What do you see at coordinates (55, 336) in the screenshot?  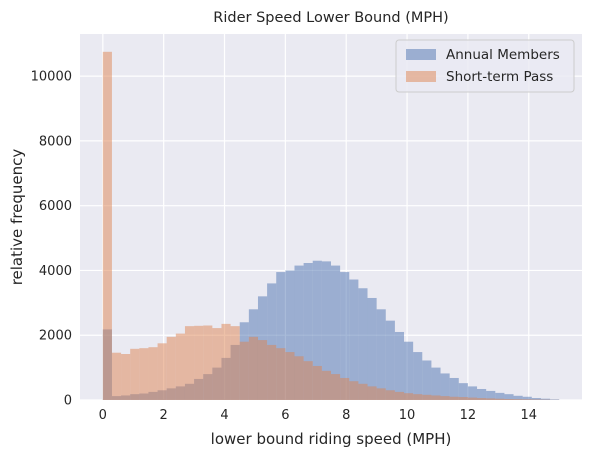 I see `y-tick-label: 2000` at bounding box center [55, 336].